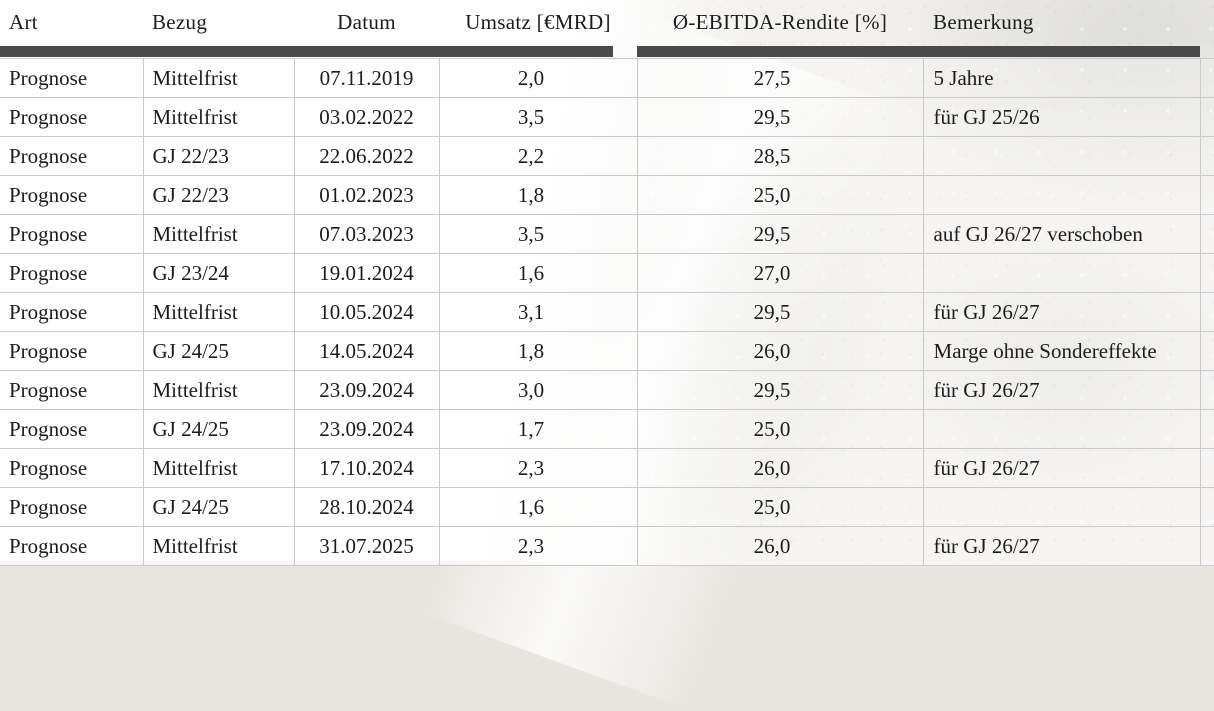 The height and width of the screenshot is (711, 1214). I want to click on cell-datum: 28.10.2024, so click(366, 507).